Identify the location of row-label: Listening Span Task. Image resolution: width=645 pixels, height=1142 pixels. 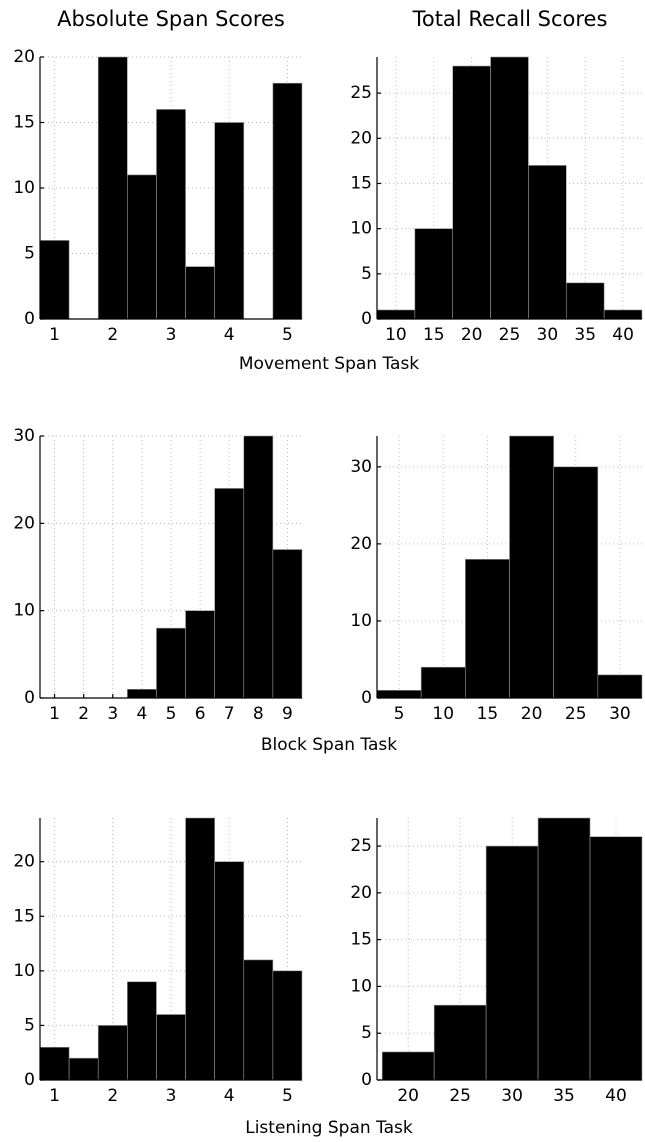
(329, 1128).